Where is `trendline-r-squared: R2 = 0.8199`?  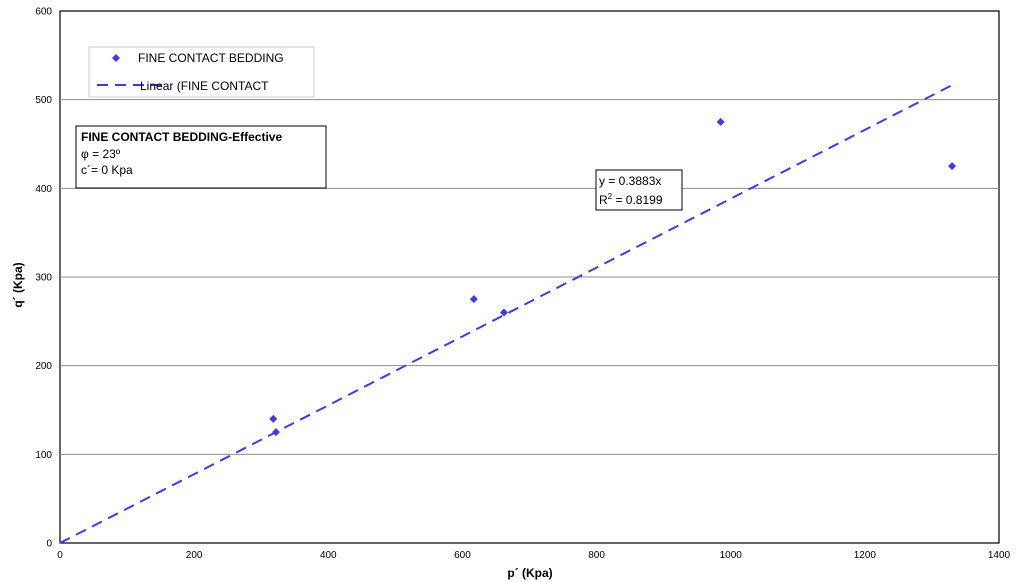 trendline-r-squared: R2 = 0.8199 is located at coordinates (631, 199).